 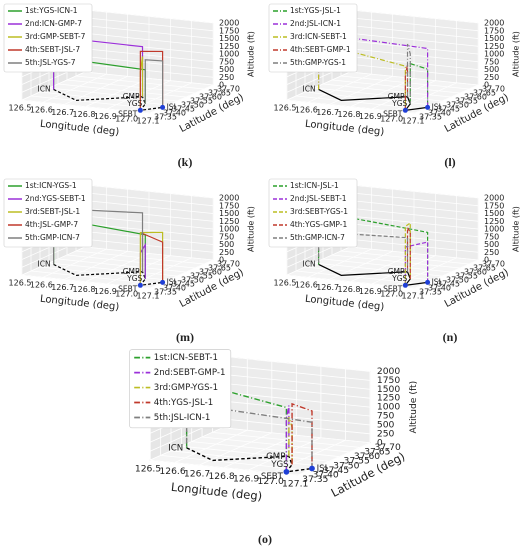 What do you see at coordinates (325, 474) in the screenshot?
I see `y-tick-label: 37.40` at bounding box center [325, 474].